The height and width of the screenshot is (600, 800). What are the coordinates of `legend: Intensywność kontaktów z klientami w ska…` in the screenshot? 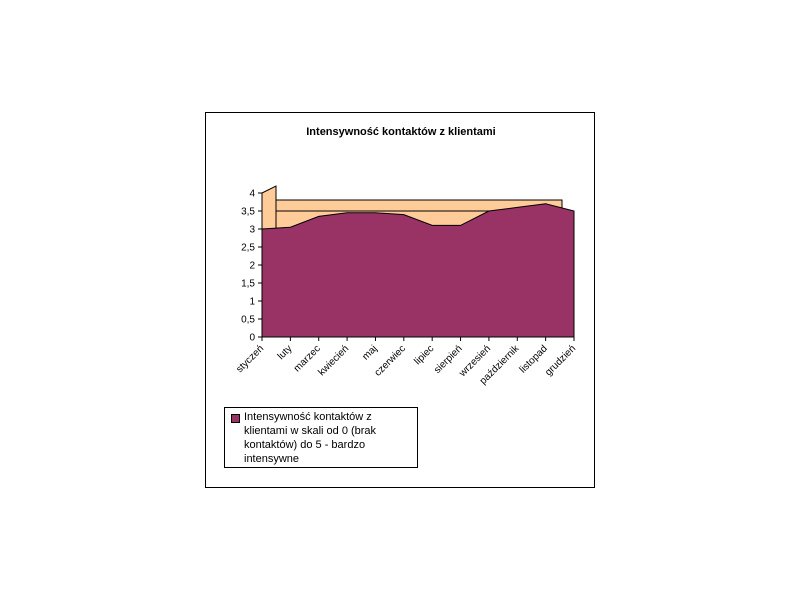 It's located at (321, 437).